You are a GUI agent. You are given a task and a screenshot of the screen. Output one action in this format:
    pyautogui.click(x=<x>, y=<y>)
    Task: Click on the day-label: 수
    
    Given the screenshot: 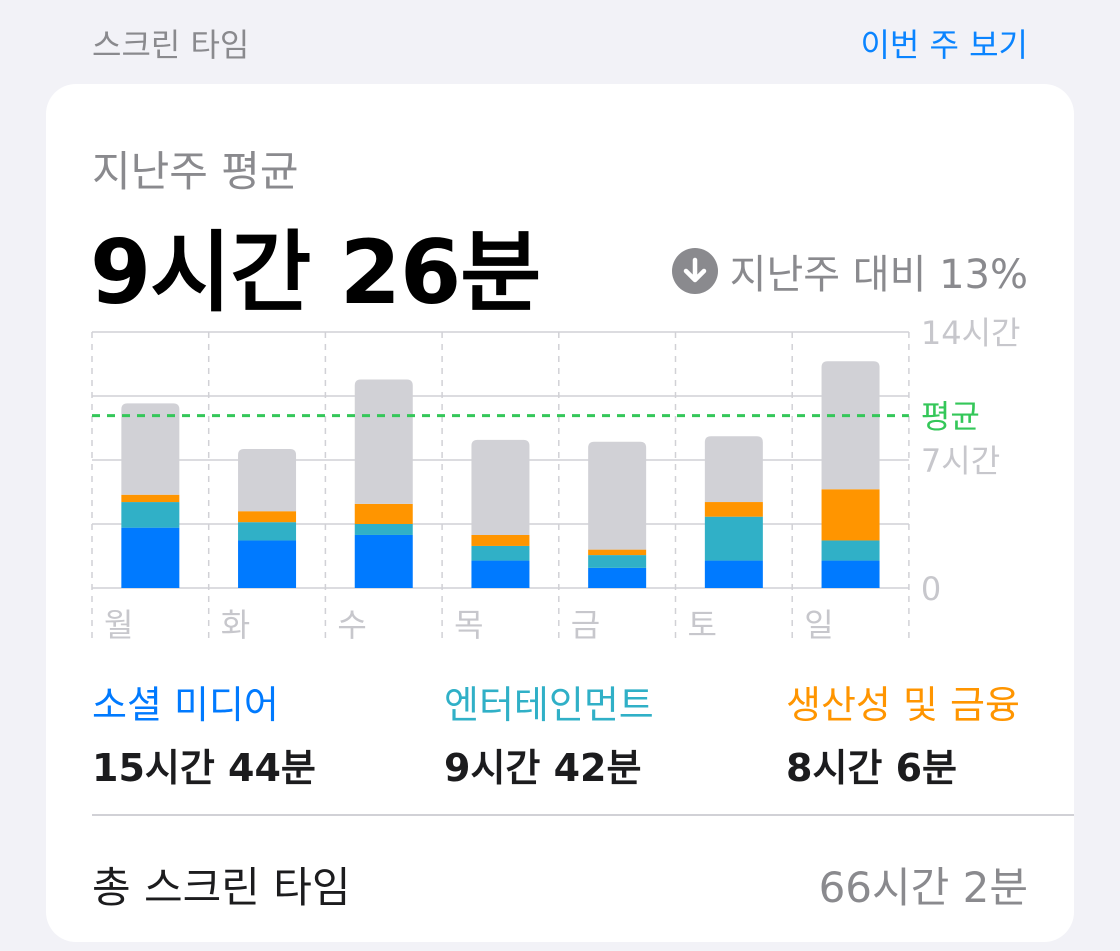 What is the action you would take?
    pyautogui.click(x=351, y=625)
    